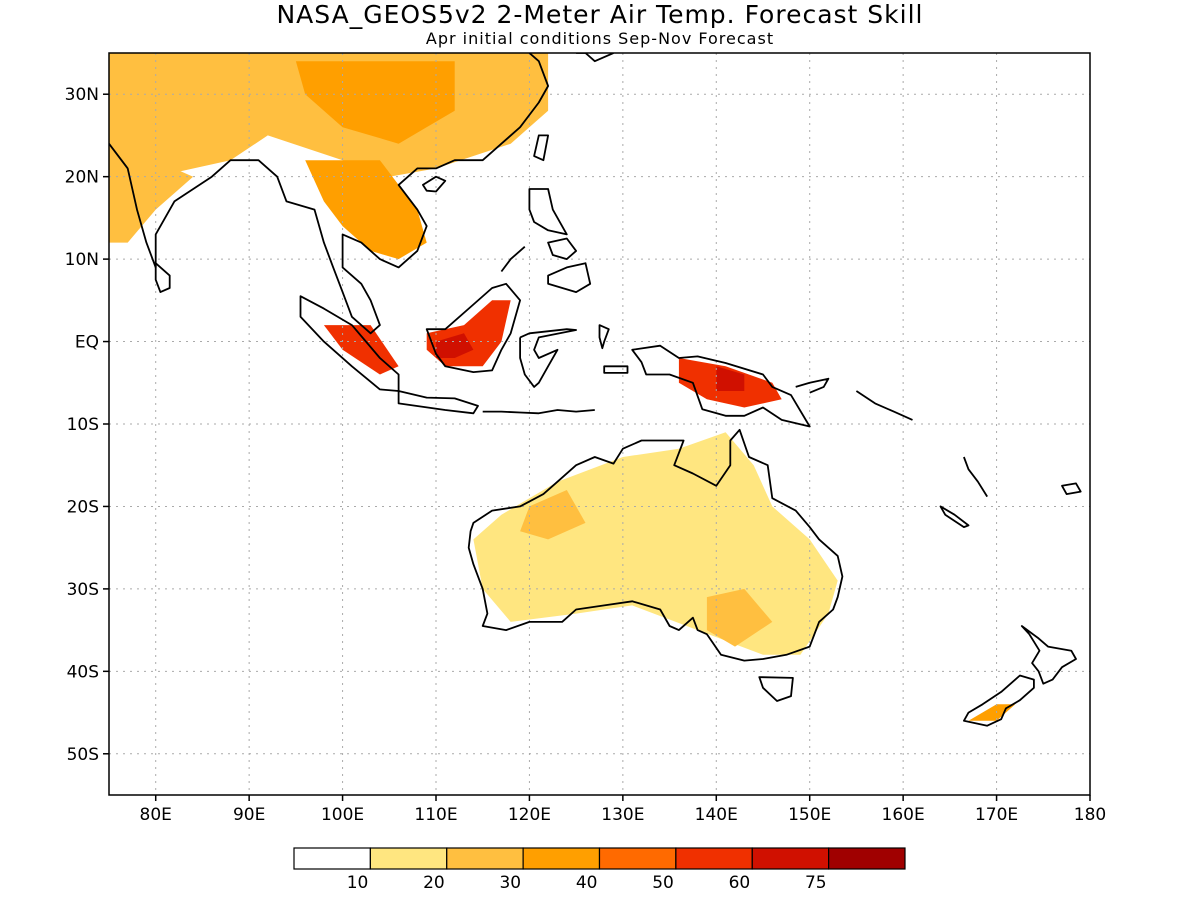 The width and height of the screenshot is (1200, 900). I want to click on lat-tick-label: 10N, so click(82, 260).